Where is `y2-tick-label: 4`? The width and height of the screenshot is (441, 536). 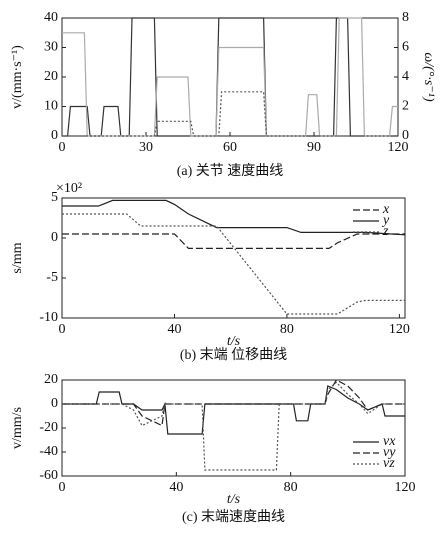 y2-tick-label: 4 is located at coordinates (405, 76).